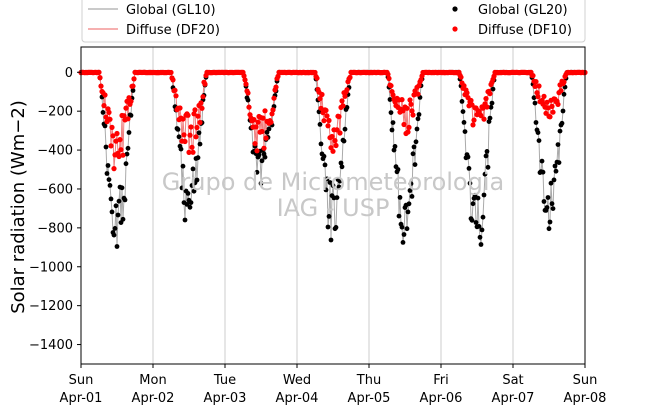  Describe the element at coordinates (333, 182) in the screenshot. I see `watermark-line-1: Grupo de Micrometeorologia` at that location.